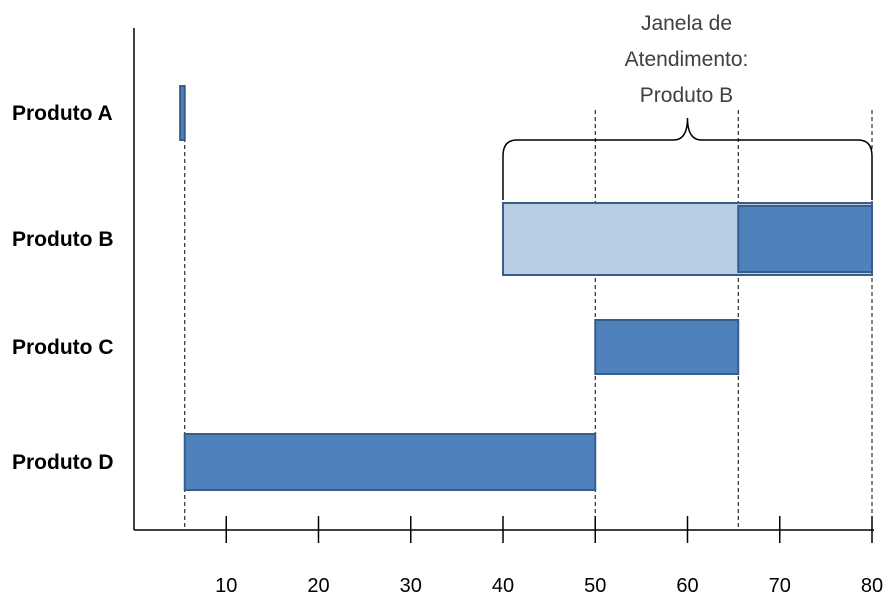 The image size is (888, 602). Describe the element at coordinates (595, 586) in the screenshot. I see `x-tick-label-50: 50` at that location.